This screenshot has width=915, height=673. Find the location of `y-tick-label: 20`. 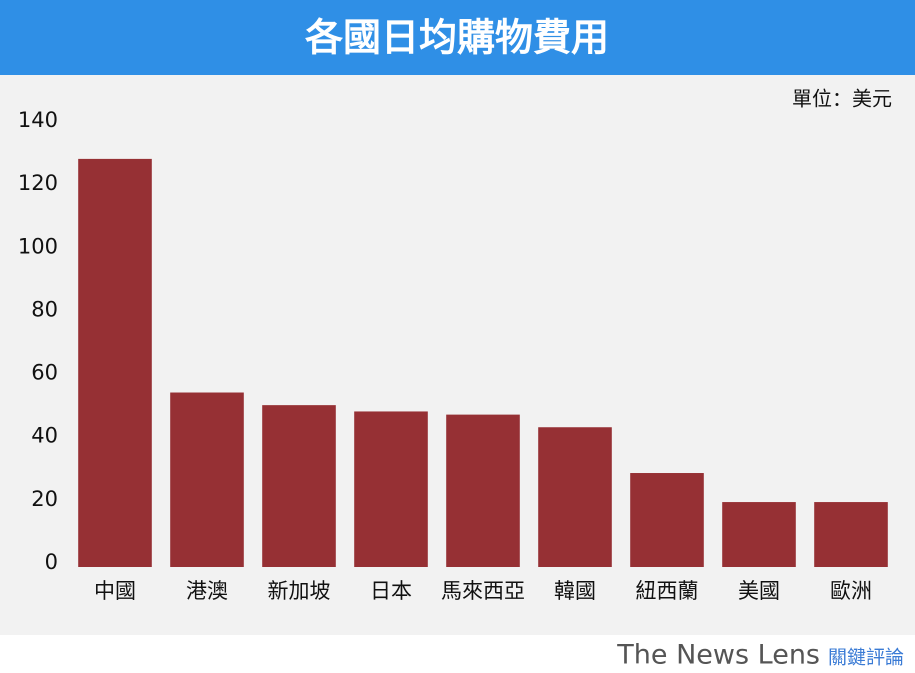

y-tick-label: 20 is located at coordinates (44, 499).